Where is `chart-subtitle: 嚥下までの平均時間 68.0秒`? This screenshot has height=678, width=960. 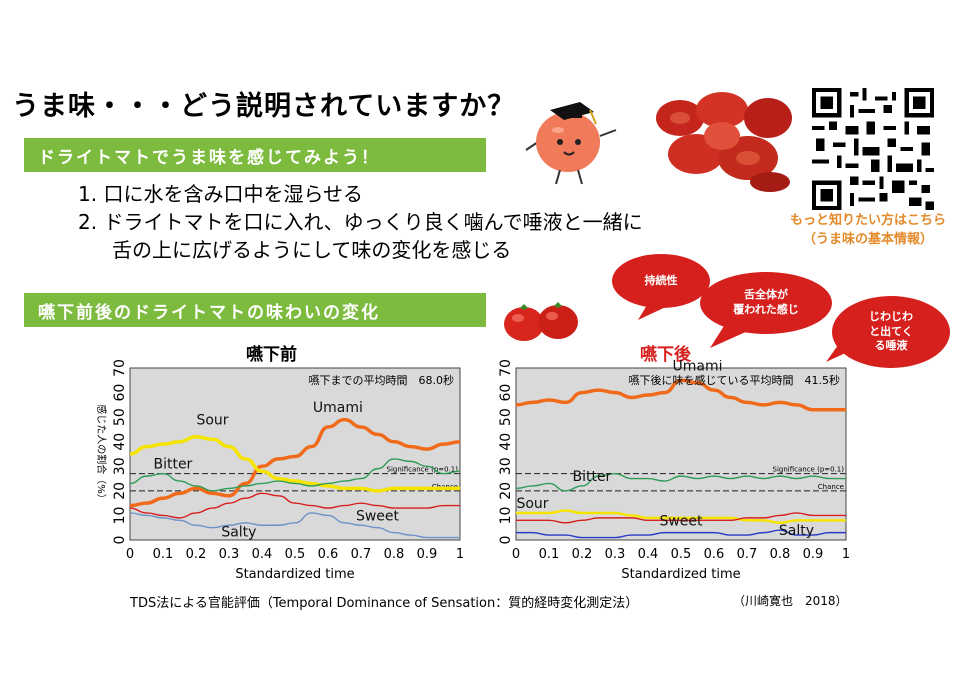 chart-subtitle: 嚥下までの平均時間 68.0秒 is located at coordinates (382, 380).